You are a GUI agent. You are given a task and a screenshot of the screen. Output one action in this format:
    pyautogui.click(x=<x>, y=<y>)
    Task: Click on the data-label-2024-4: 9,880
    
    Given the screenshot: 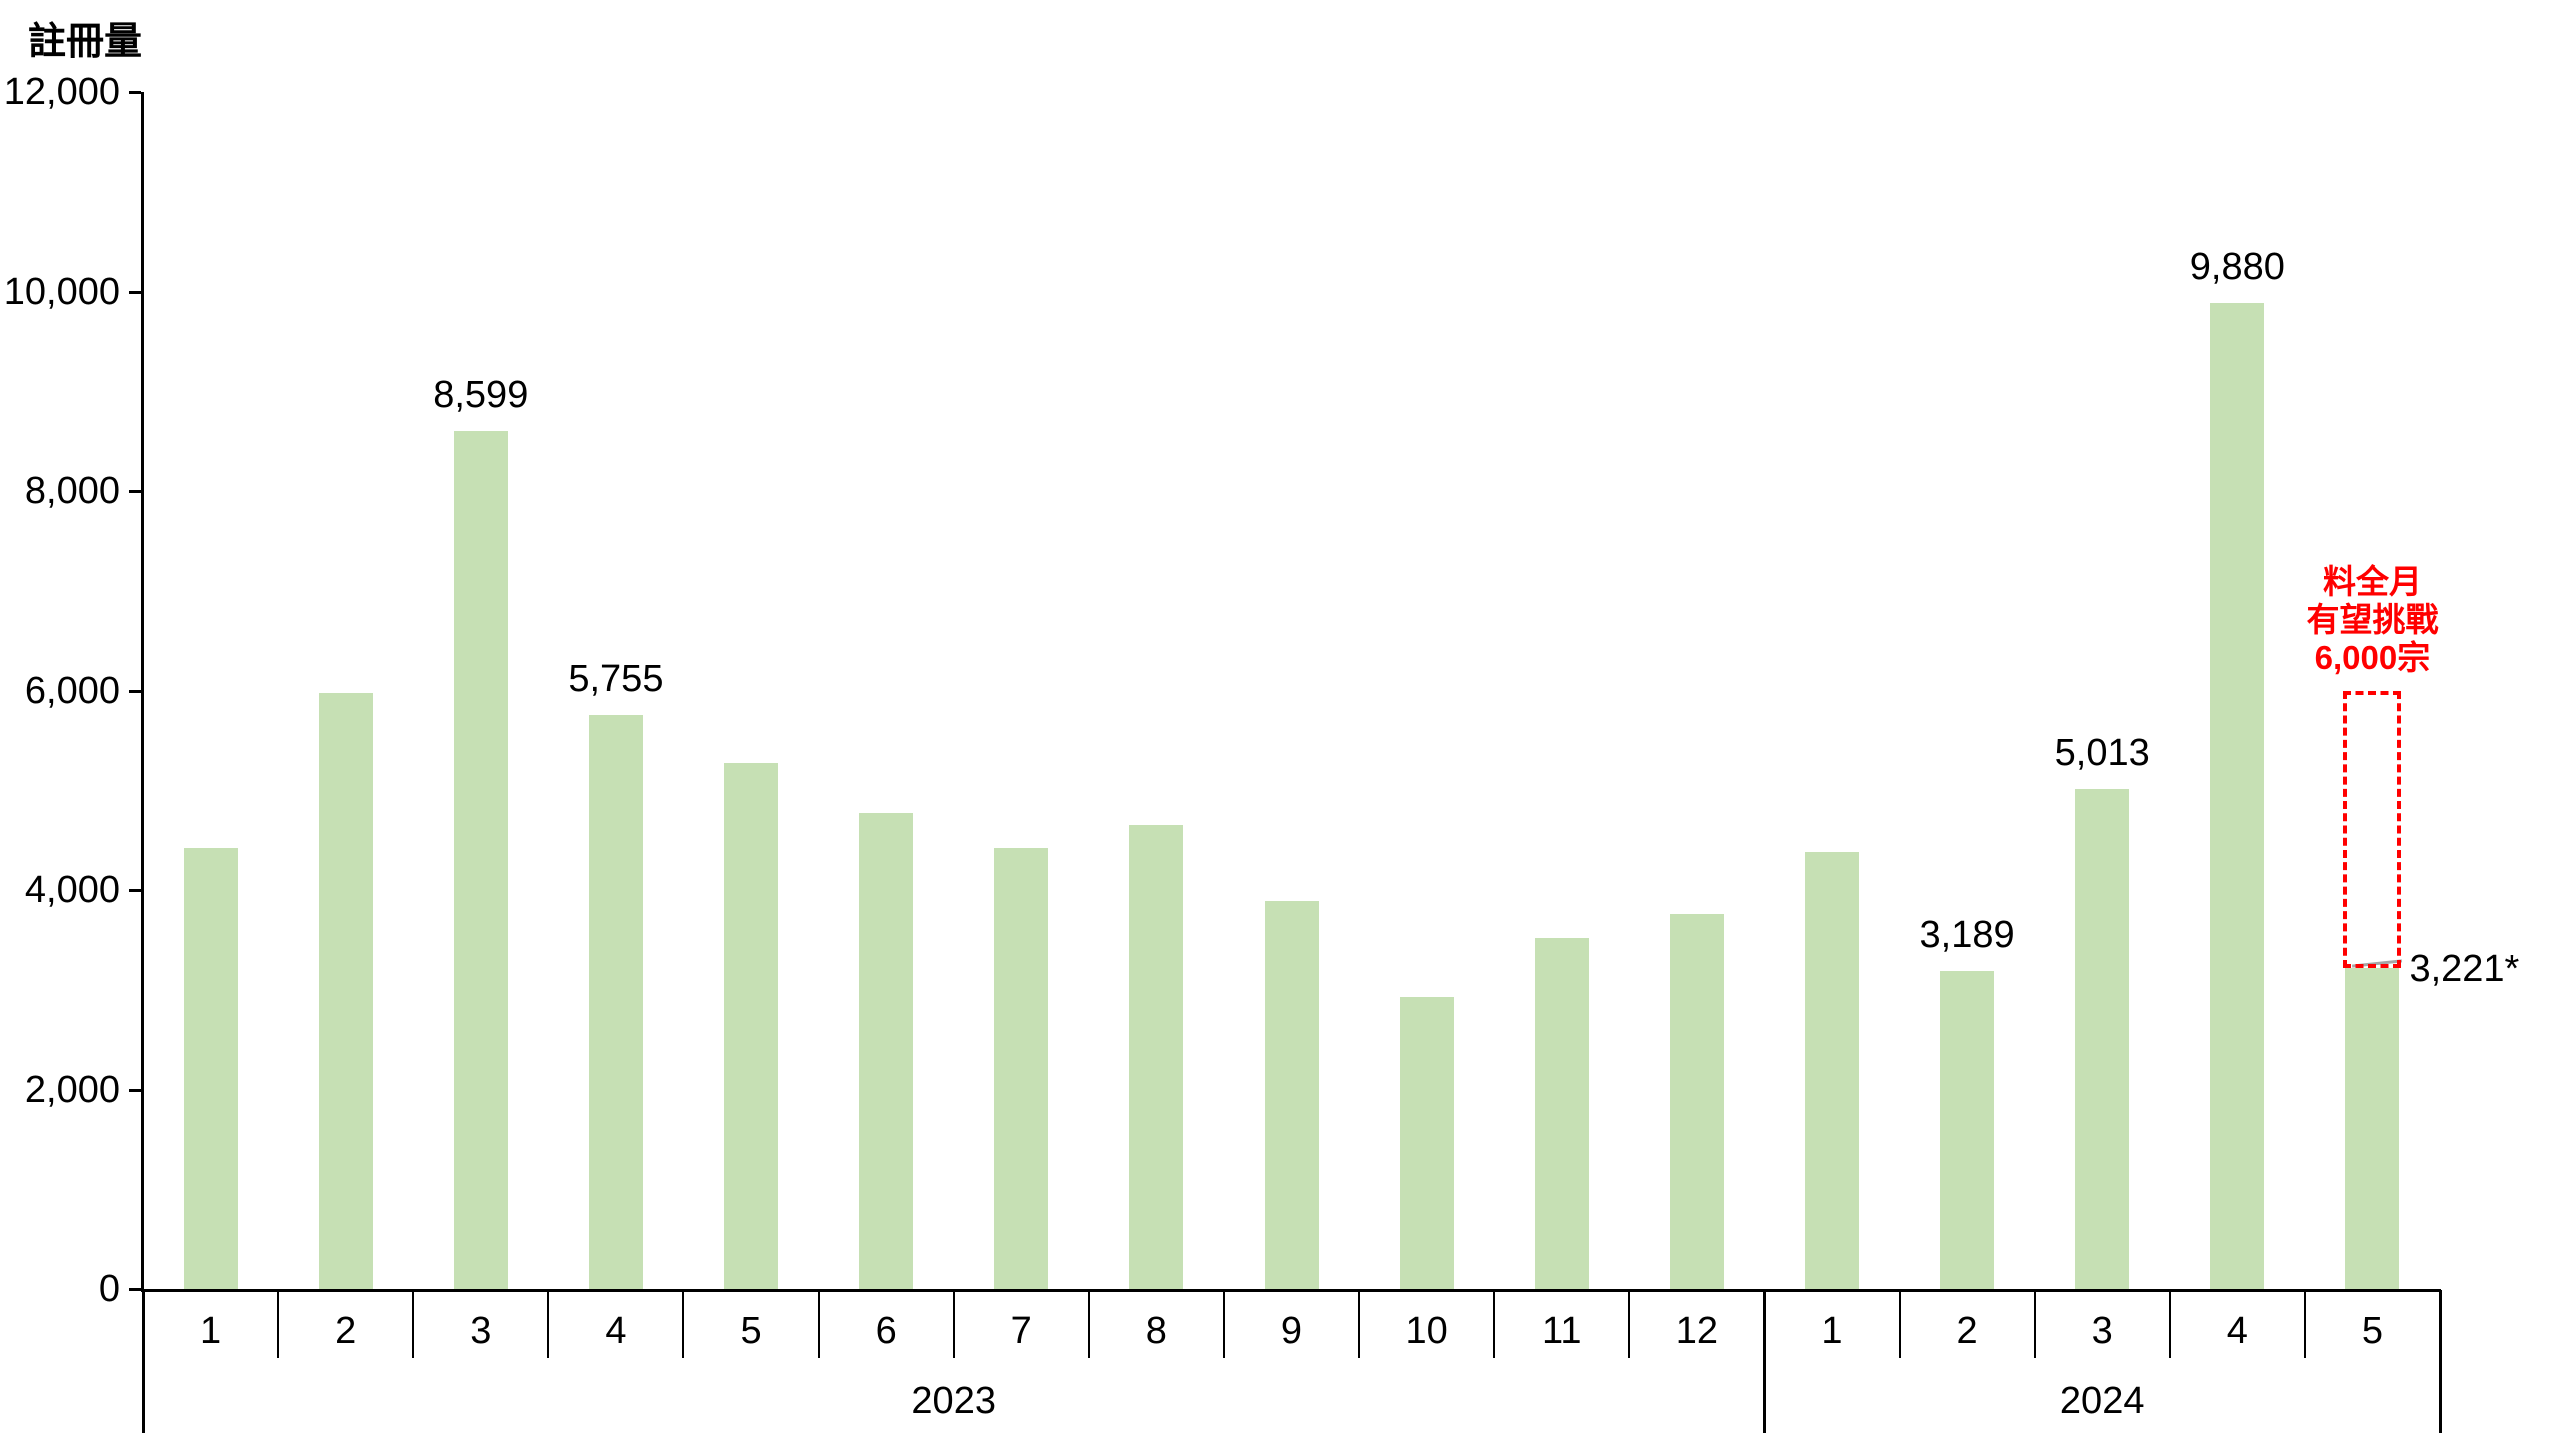 What is the action you would take?
    pyautogui.click(x=2237, y=267)
    